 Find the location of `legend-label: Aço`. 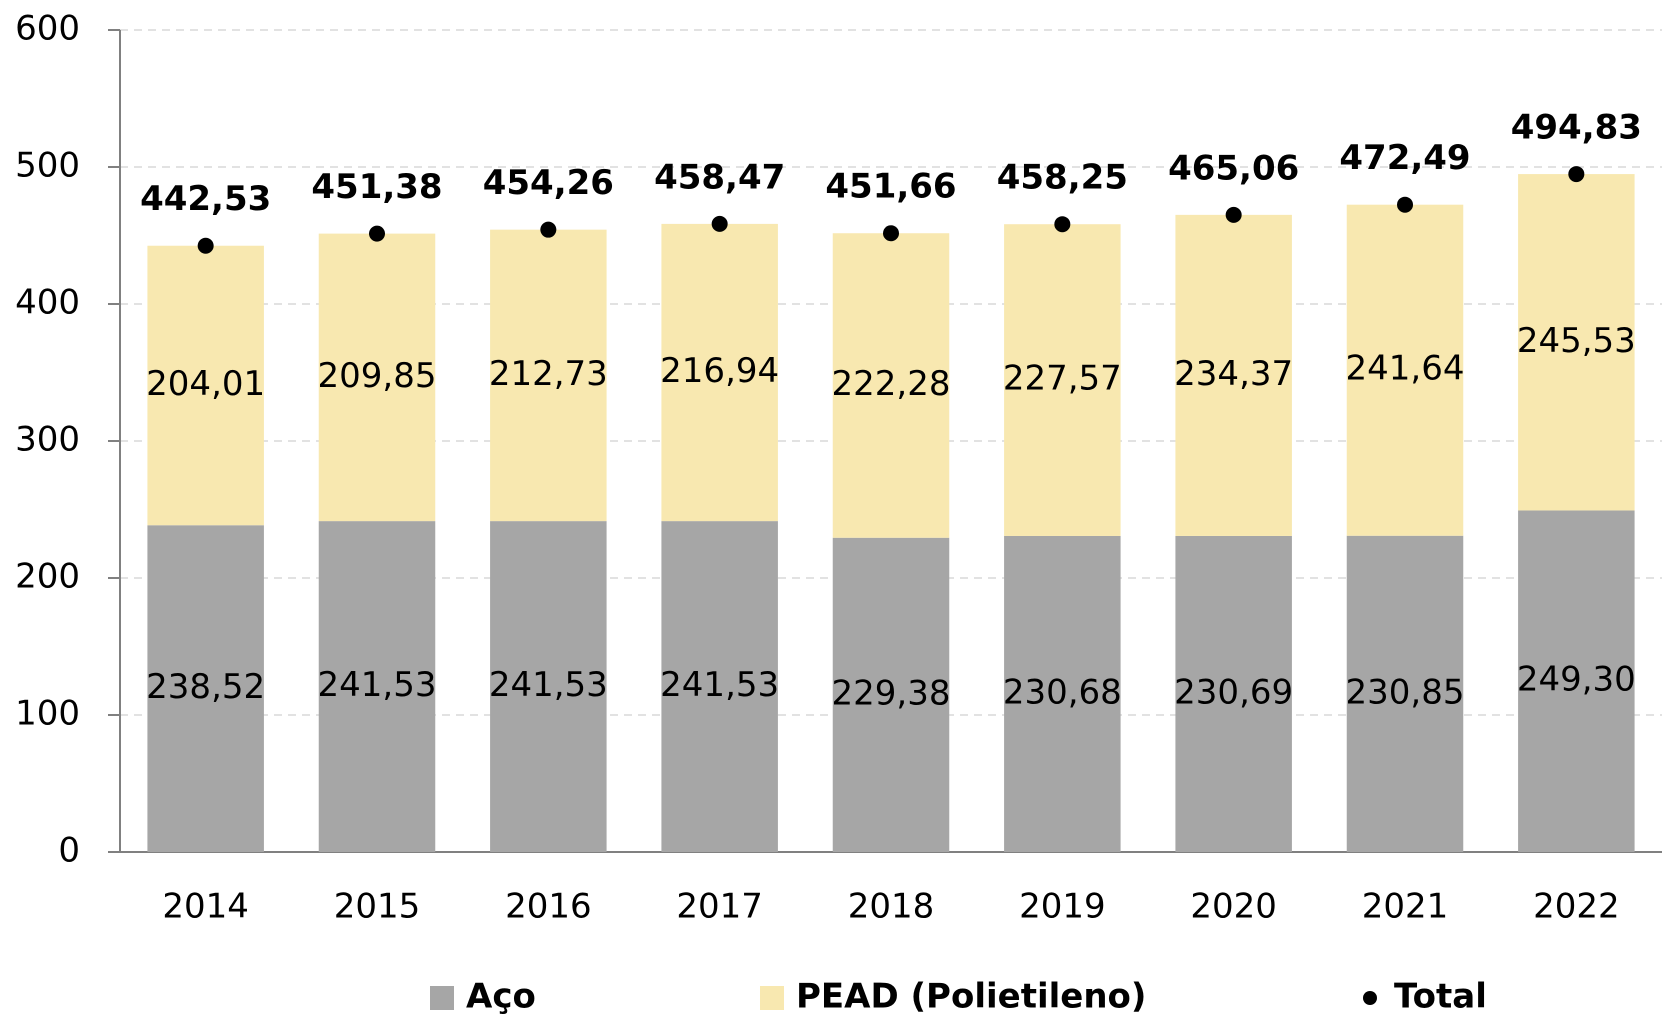

legend-label: Aço is located at coordinates (501, 996).